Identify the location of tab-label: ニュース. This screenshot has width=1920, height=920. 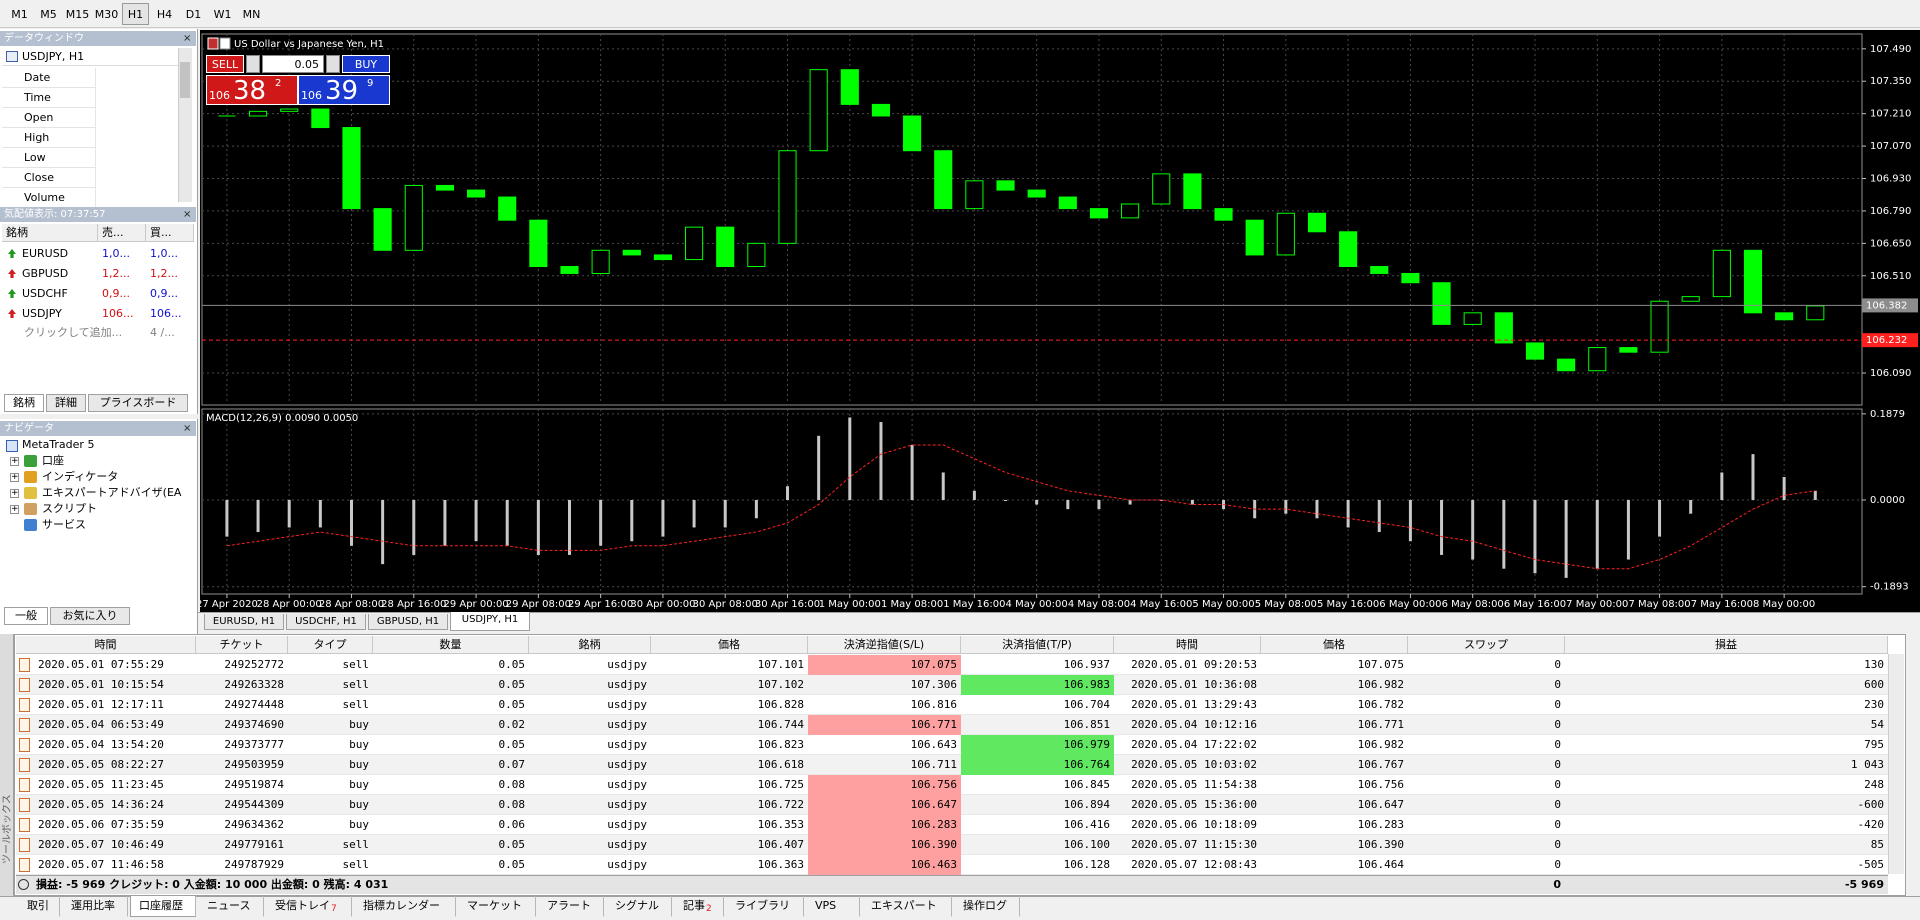
(229, 905).